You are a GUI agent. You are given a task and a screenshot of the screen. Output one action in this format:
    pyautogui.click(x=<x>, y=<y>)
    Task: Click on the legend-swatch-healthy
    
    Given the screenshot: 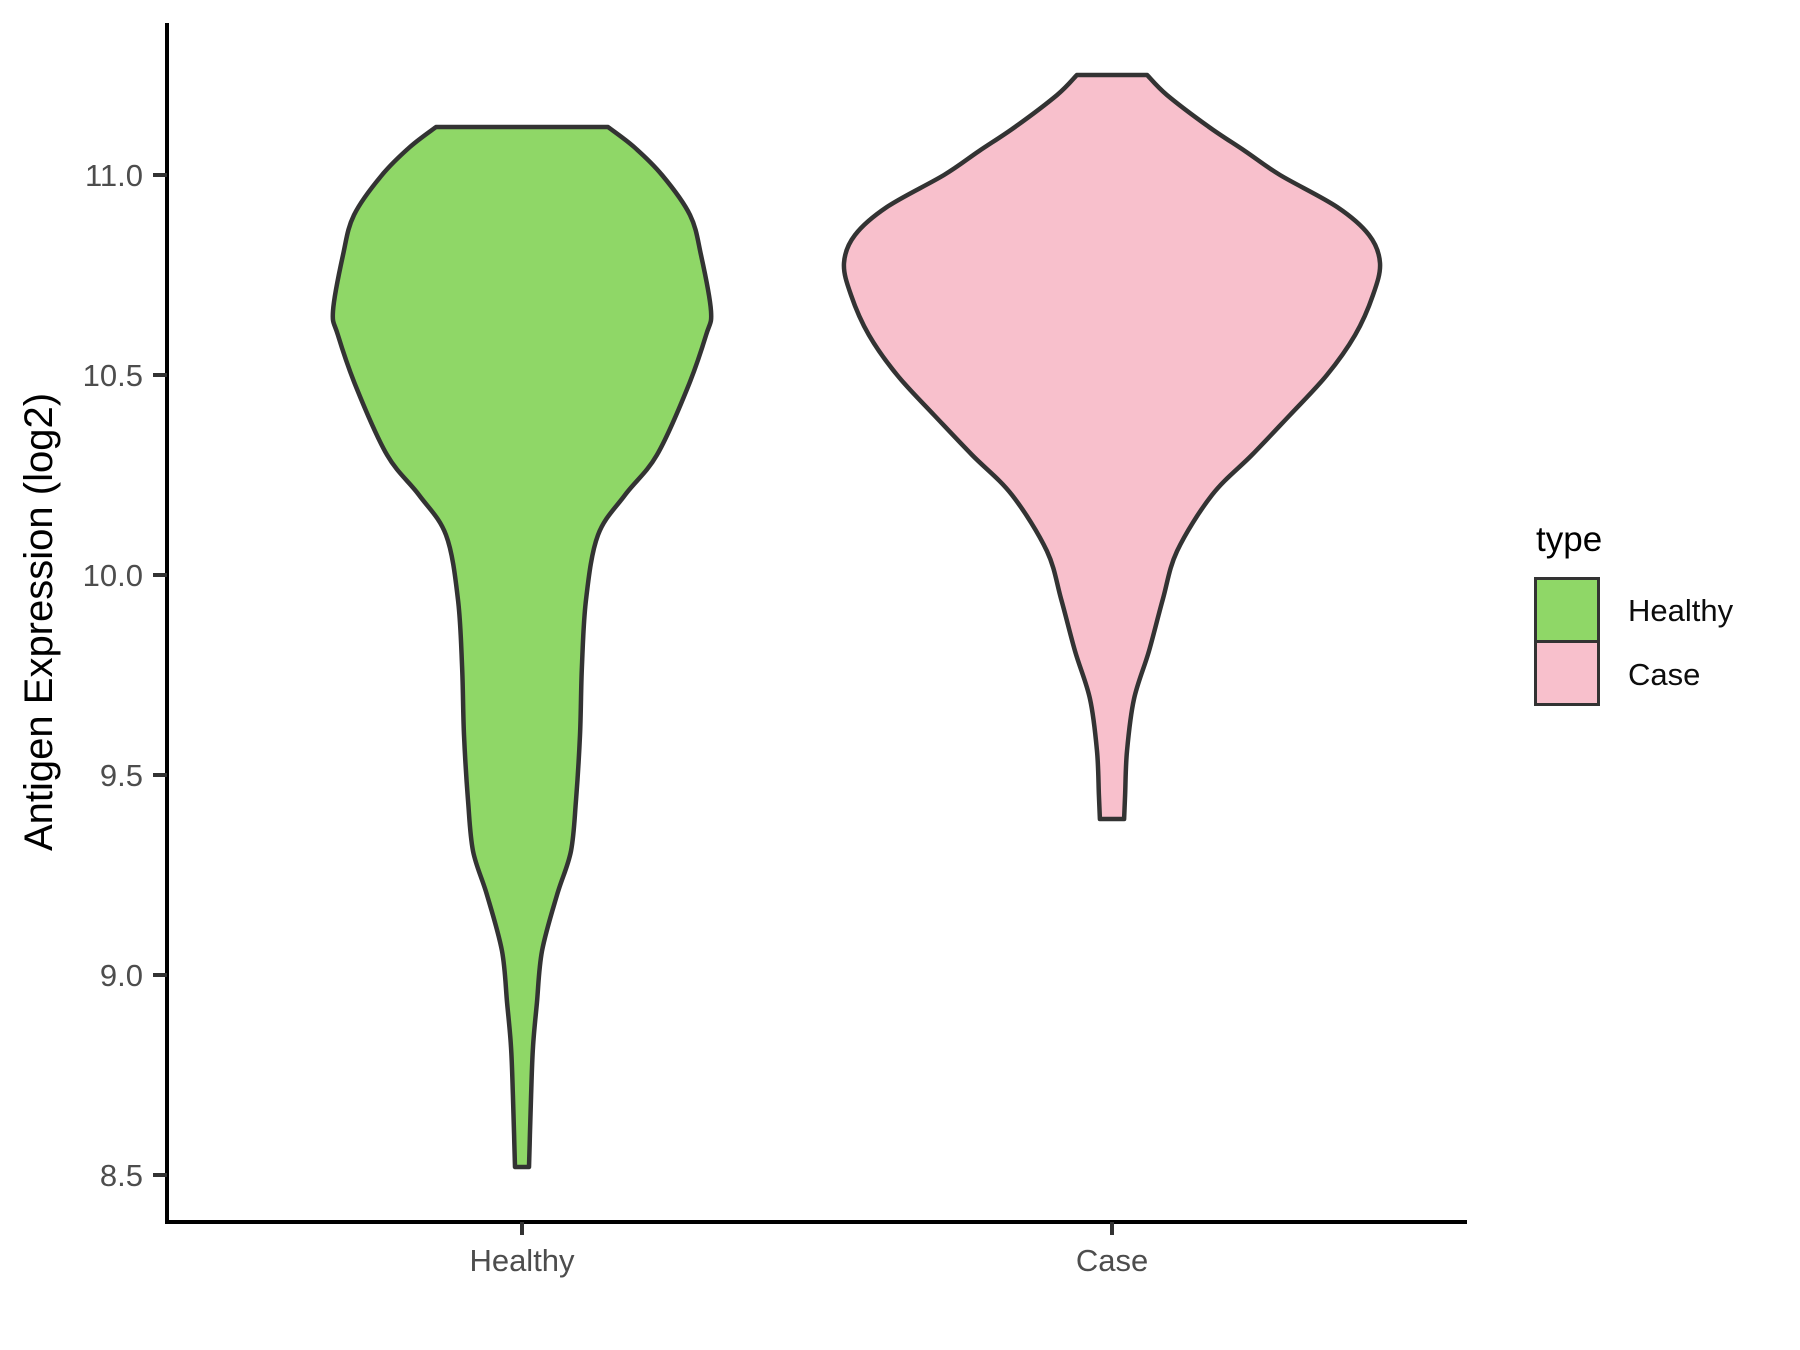 What is the action you would take?
    pyautogui.click(x=1567, y=610)
    